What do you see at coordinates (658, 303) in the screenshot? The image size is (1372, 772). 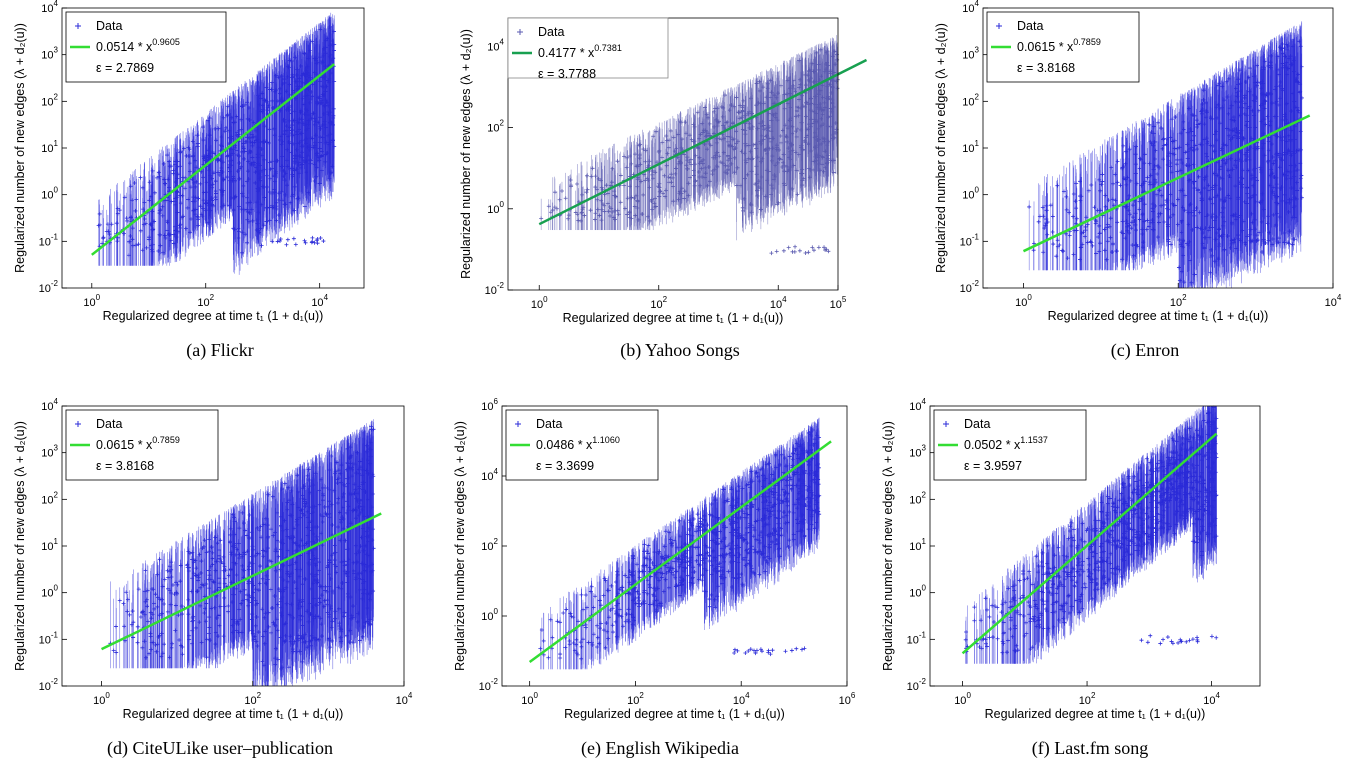 I see `x-tick-label: 10²` at bounding box center [658, 303].